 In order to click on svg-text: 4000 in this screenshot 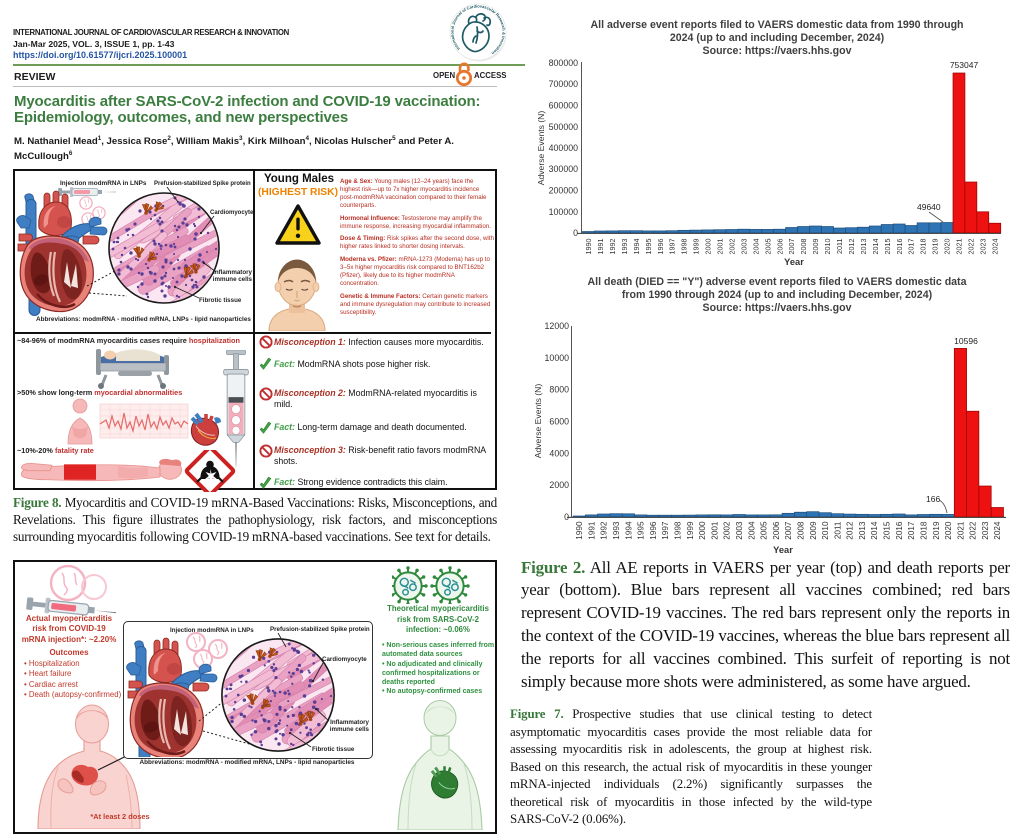, I will do `click(559, 453)`.